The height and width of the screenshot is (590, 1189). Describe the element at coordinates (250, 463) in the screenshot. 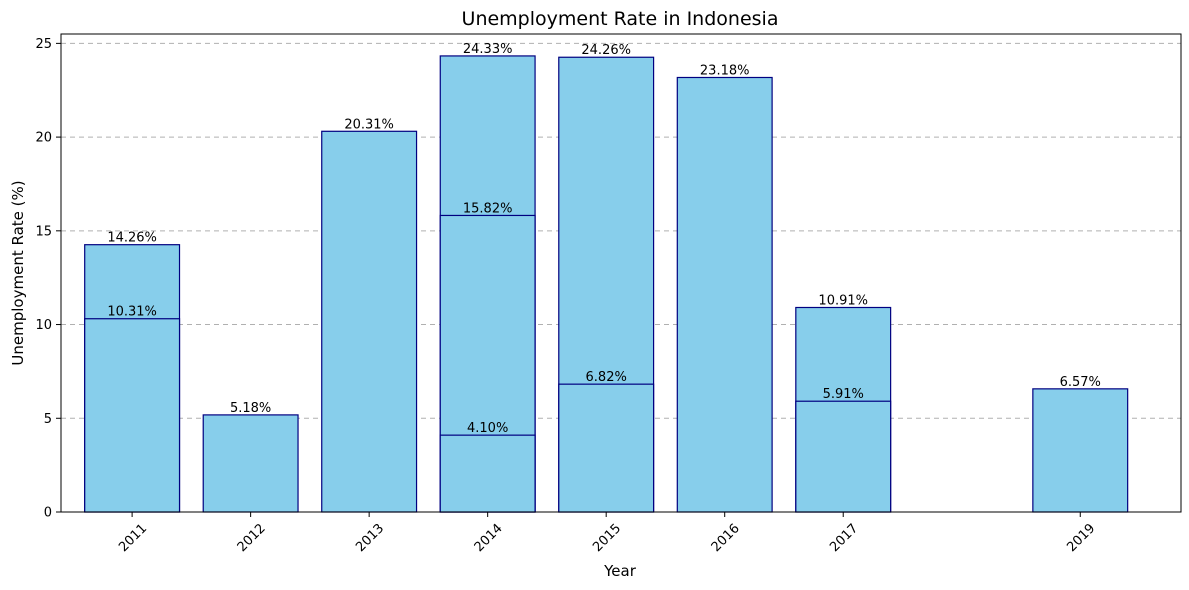

I see `bar-2012` at that location.